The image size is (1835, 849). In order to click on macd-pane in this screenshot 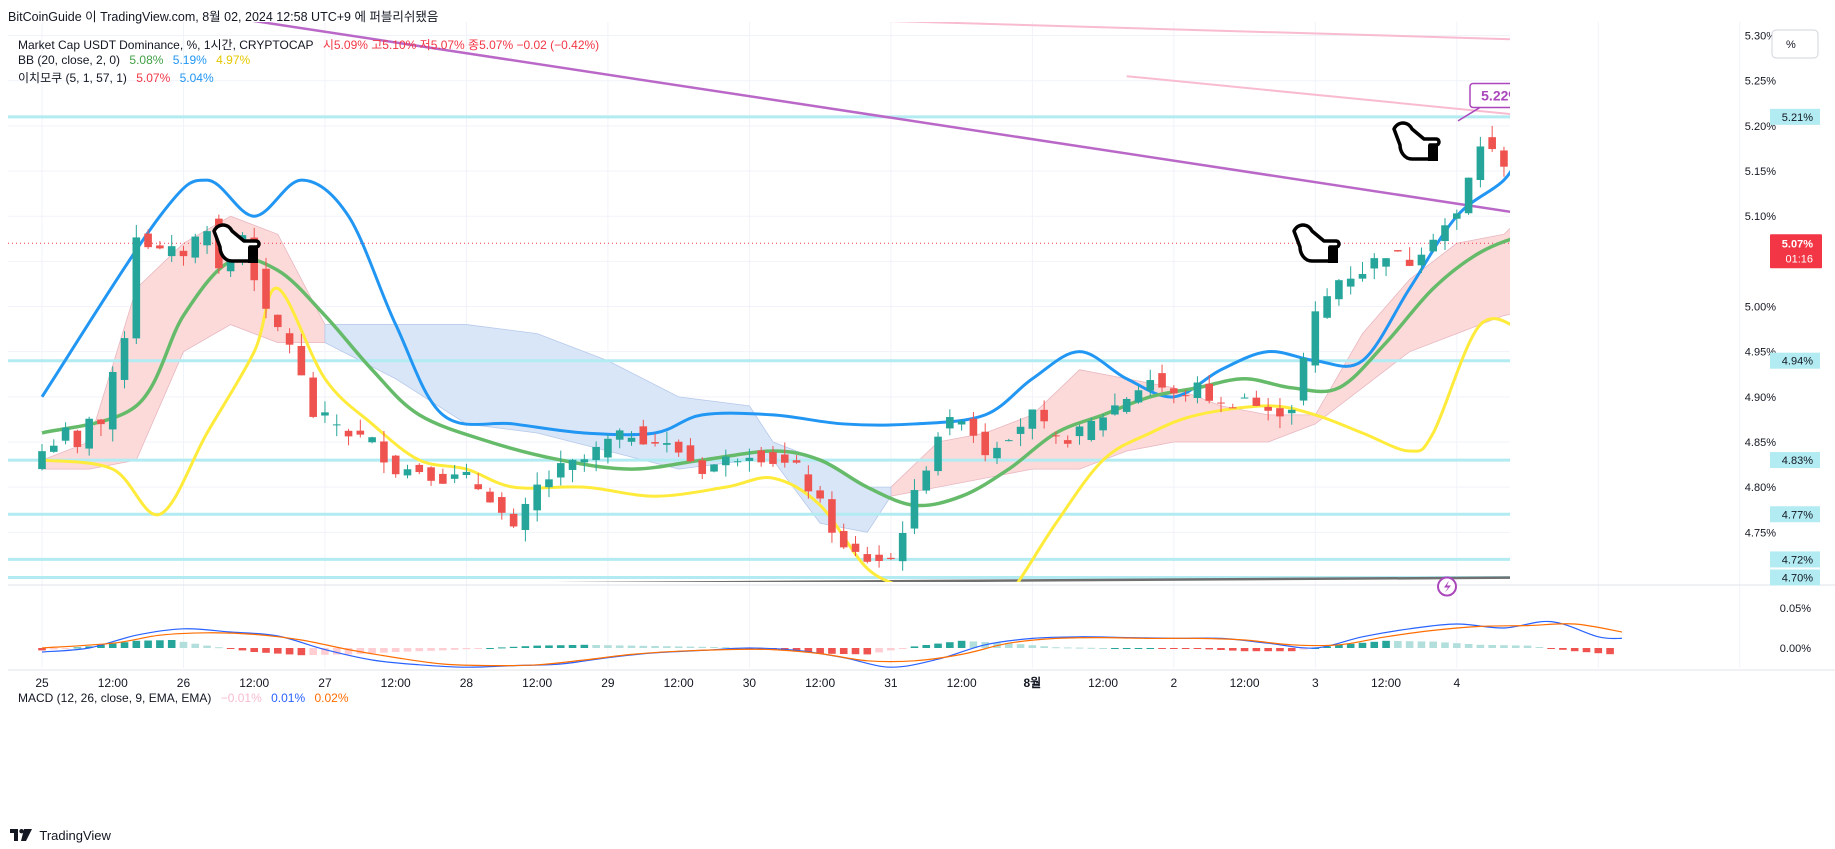, I will do `click(830, 644)`.